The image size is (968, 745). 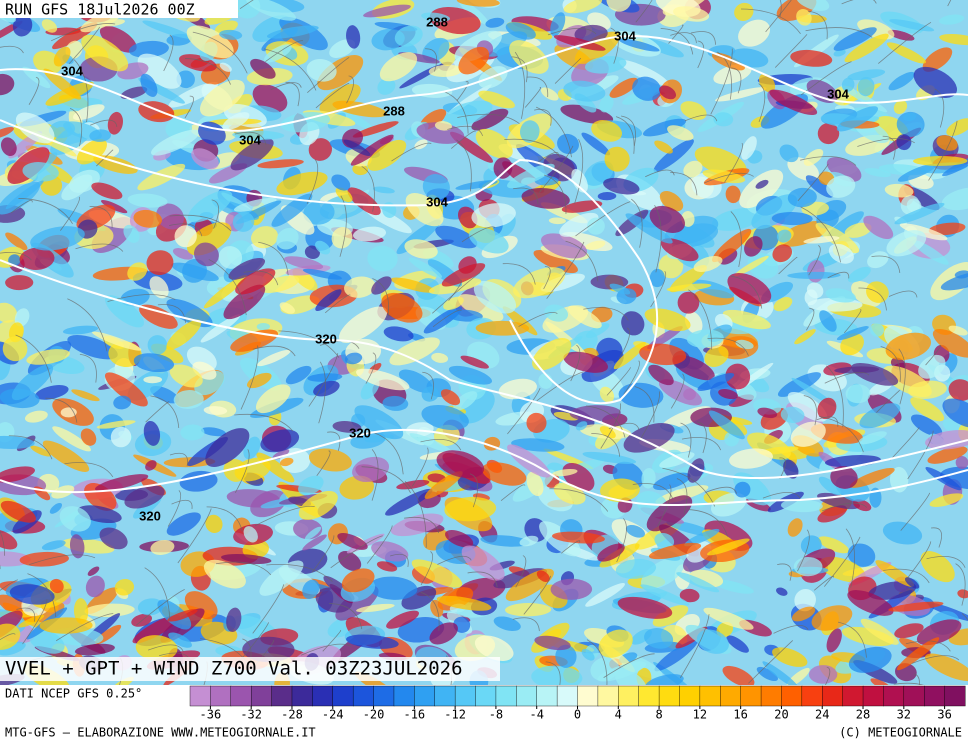 I want to click on run-box, so click(x=119, y=9).